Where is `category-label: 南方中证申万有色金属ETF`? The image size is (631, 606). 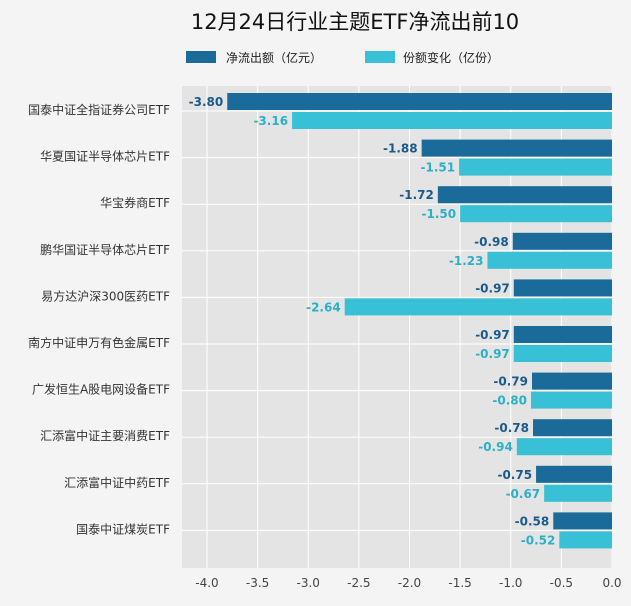 category-label: 南方中证申万有色金属ETF is located at coordinates (99, 342).